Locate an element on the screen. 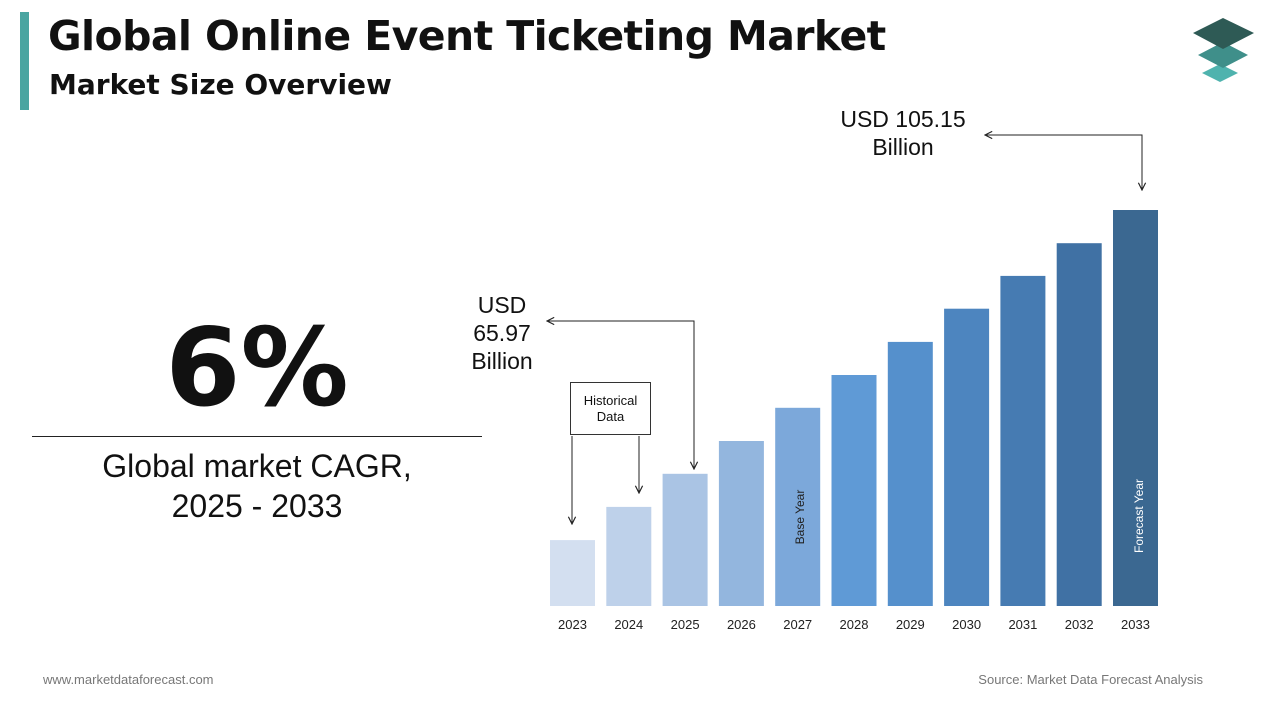 This screenshot has width=1280, height=720. bar-2029 is located at coordinates (910, 473).